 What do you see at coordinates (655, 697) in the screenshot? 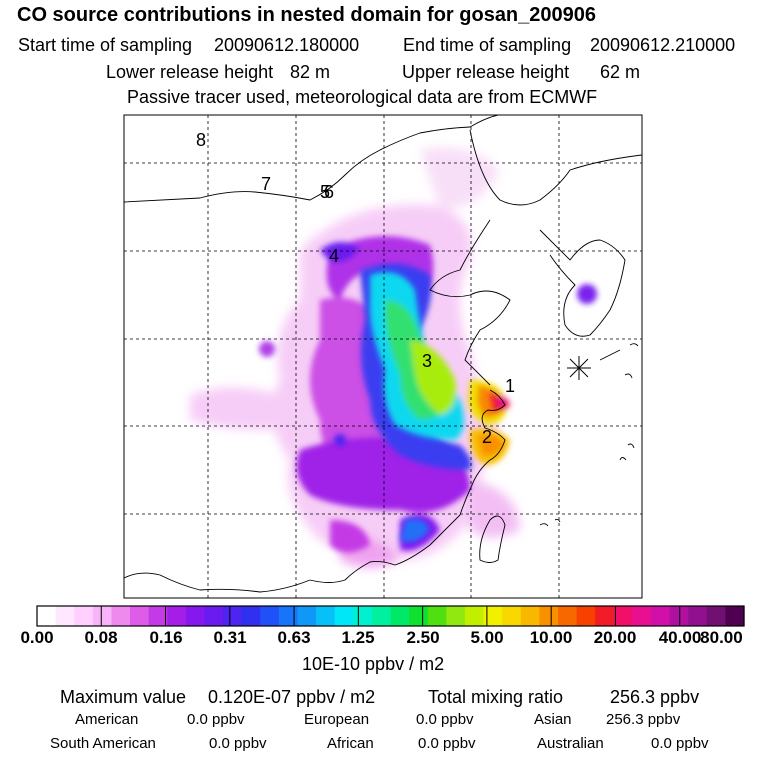
I see `total-mixing-value: 256.3 ppbv` at bounding box center [655, 697].